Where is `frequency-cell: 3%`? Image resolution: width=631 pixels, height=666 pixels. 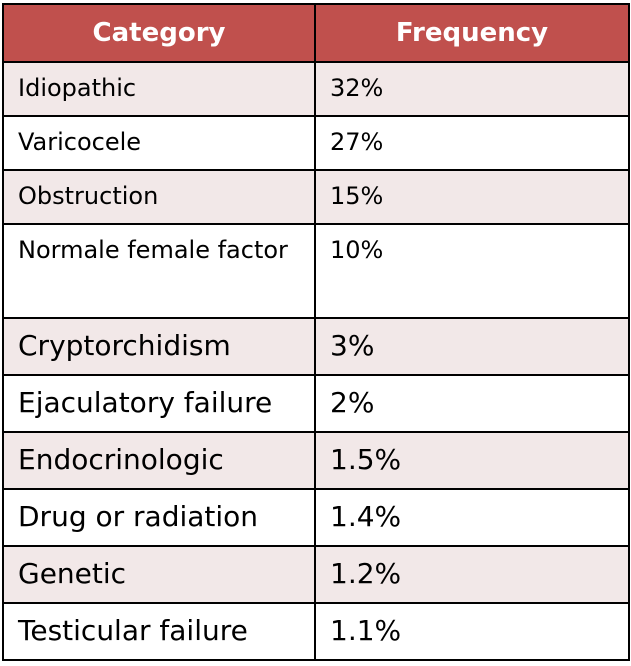 frequency-cell: 3% is located at coordinates (472, 346).